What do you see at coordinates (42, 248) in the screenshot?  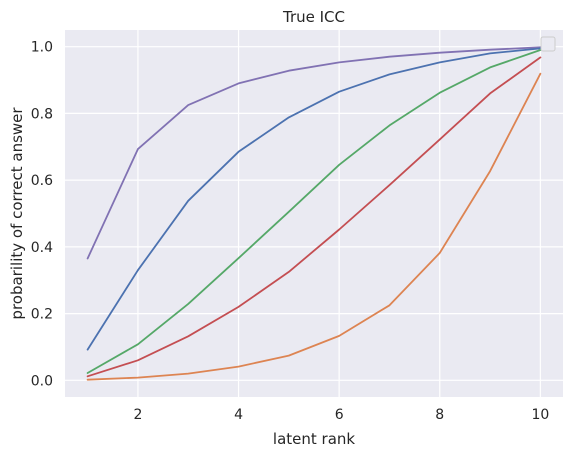 I see `y-tick-label: 0.4` at bounding box center [42, 248].